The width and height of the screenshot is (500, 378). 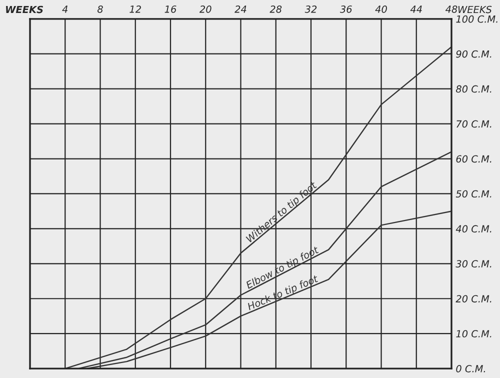 I want to click on x-tick-label: 24, so click(x=240, y=9).